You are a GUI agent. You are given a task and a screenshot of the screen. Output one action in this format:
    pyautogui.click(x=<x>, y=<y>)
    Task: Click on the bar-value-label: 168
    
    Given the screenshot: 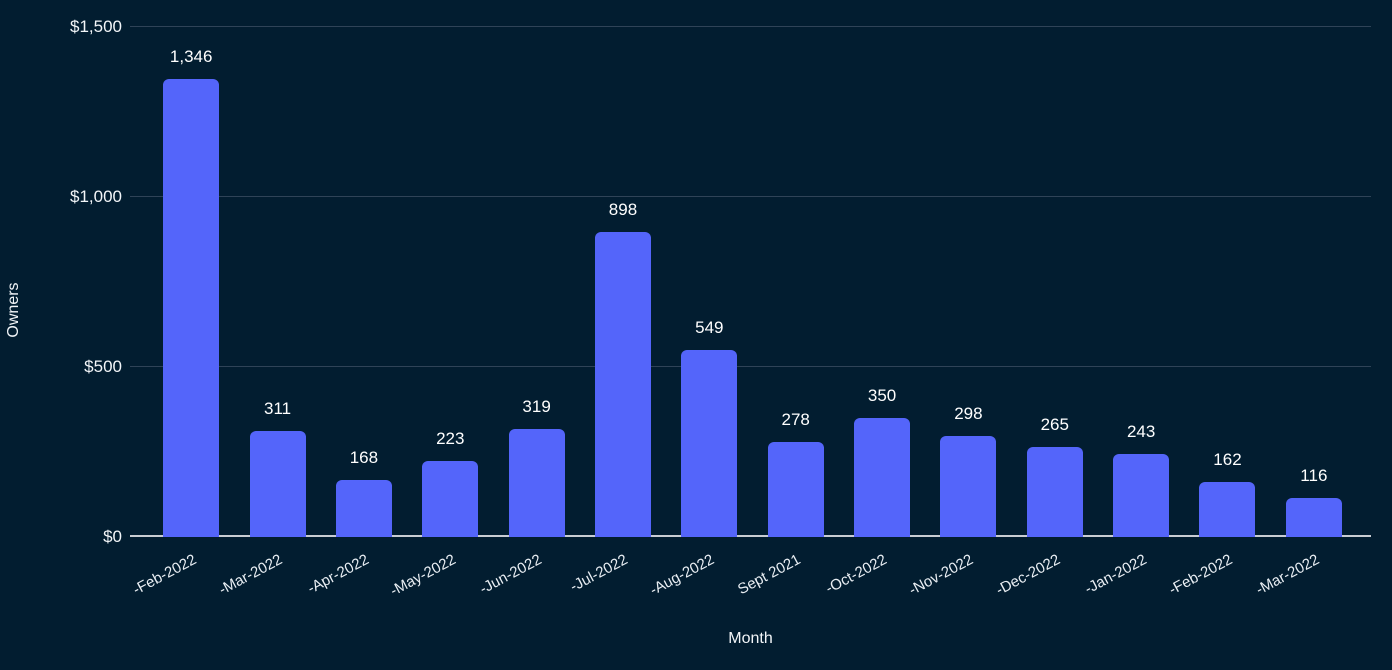 What is the action you would take?
    pyautogui.click(x=364, y=457)
    